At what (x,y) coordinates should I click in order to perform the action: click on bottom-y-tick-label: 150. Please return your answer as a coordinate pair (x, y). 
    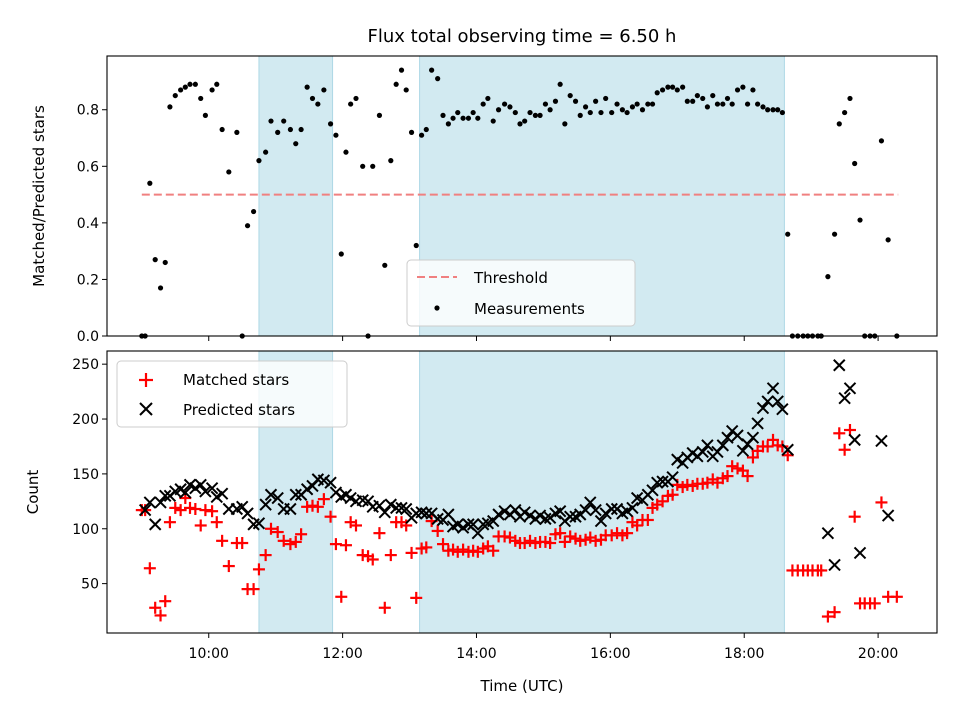
    Looking at the image, I should click on (85, 475).